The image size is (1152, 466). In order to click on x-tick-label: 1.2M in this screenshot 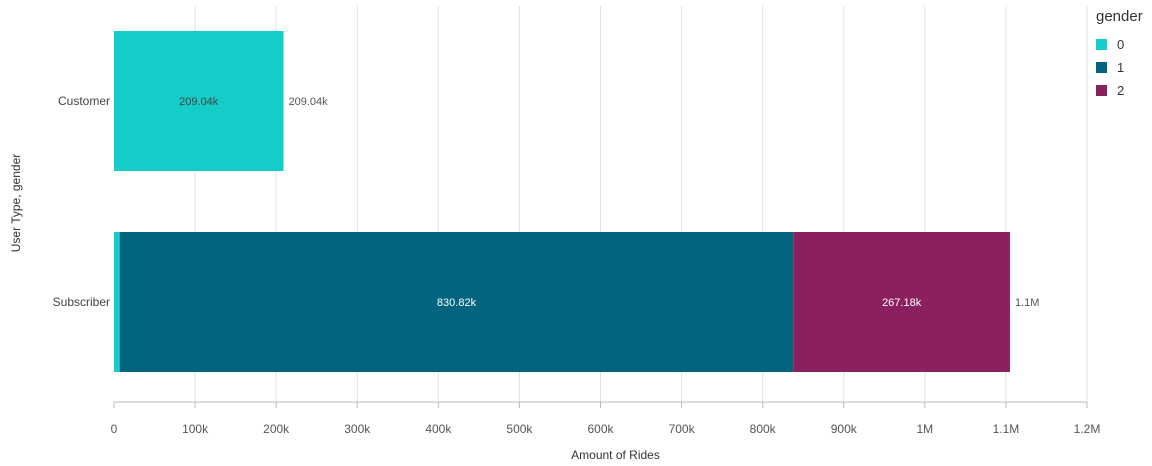, I will do `click(1087, 429)`.